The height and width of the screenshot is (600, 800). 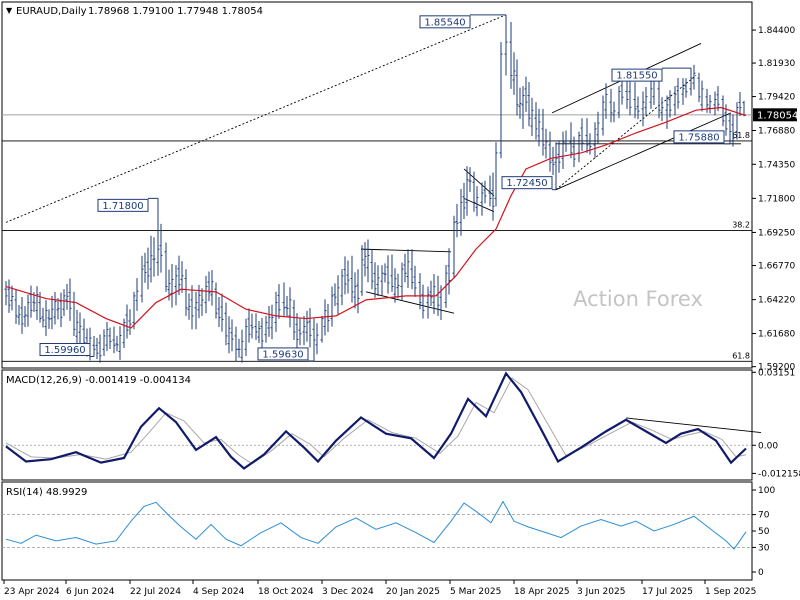 I want to click on annotation-label: 1.72450, so click(x=526, y=183).